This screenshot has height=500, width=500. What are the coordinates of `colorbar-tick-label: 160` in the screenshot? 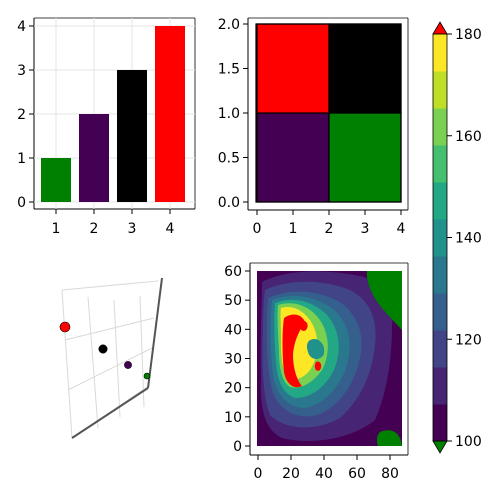 It's located at (468, 137).